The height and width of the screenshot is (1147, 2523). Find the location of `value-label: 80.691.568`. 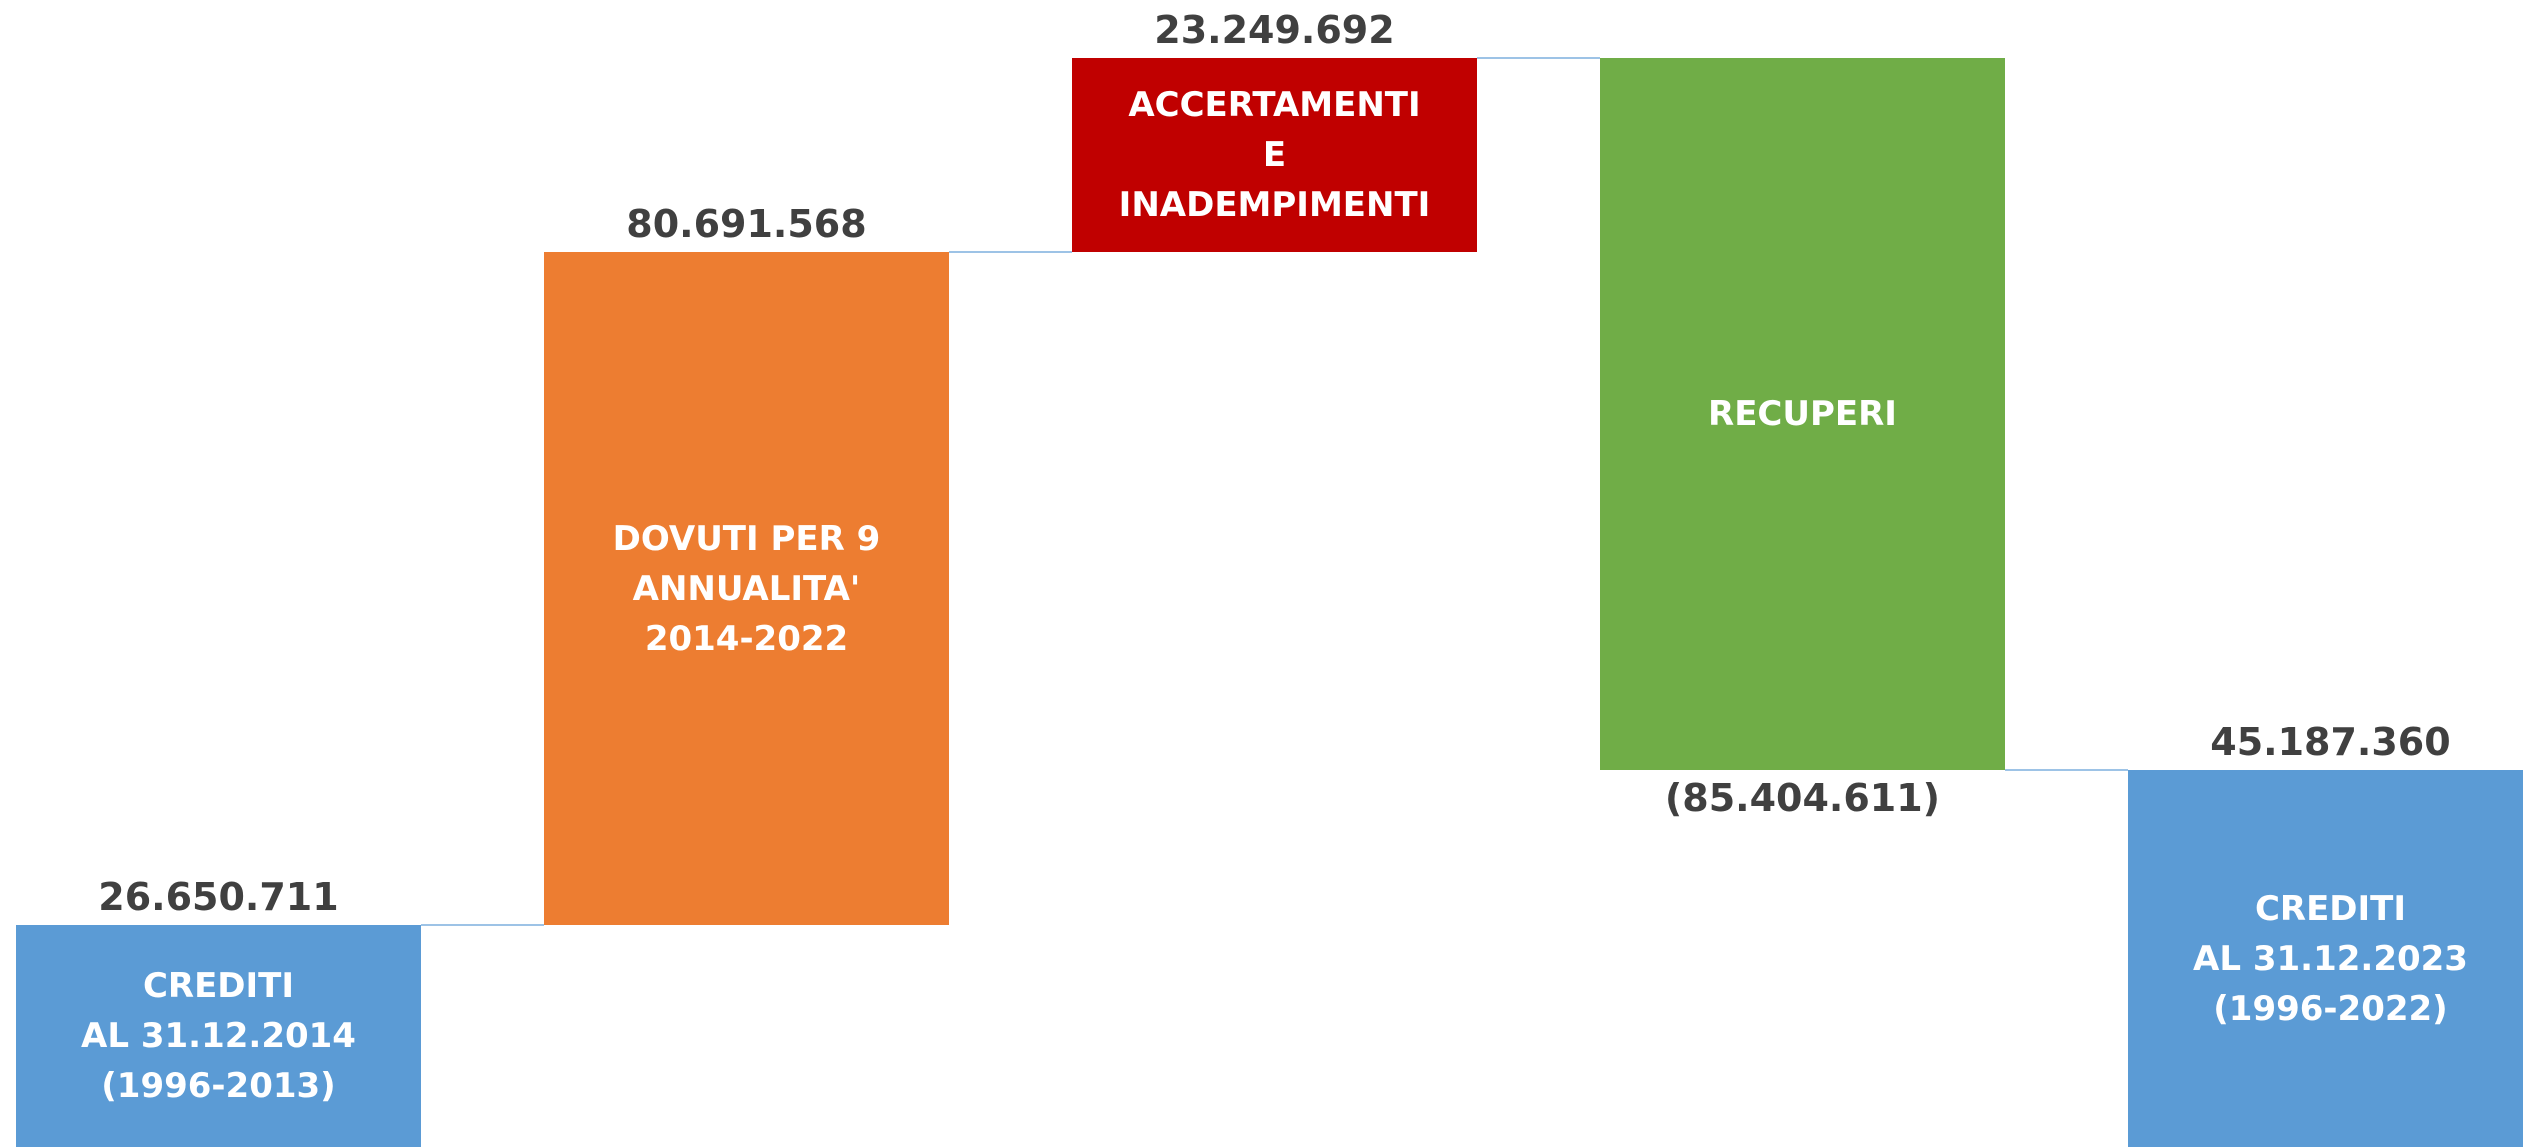

value-label: 80.691.568 is located at coordinates (746, 224).